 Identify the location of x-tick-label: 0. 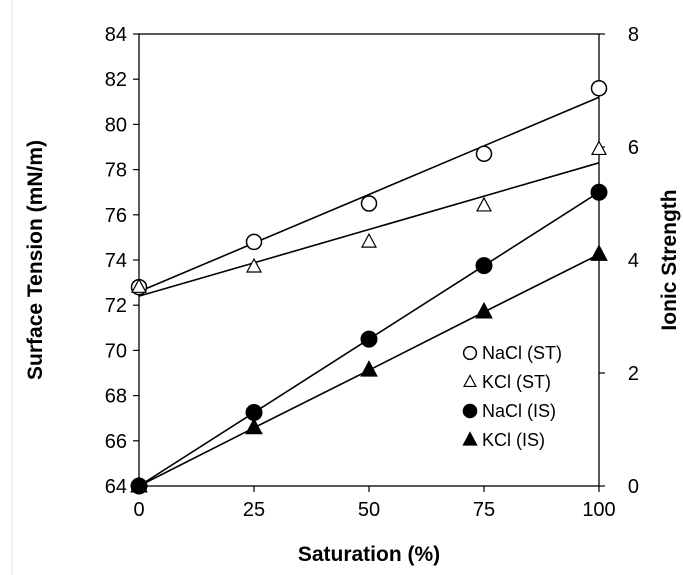
(138, 510).